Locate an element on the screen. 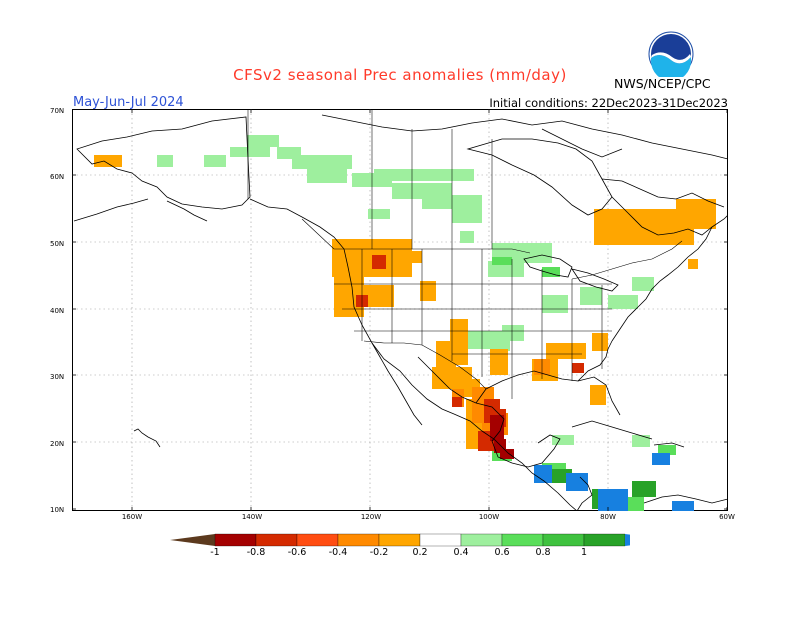 The width and height of the screenshot is (800, 618). colorbar-label: -0.8 is located at coordinates (256, 552).